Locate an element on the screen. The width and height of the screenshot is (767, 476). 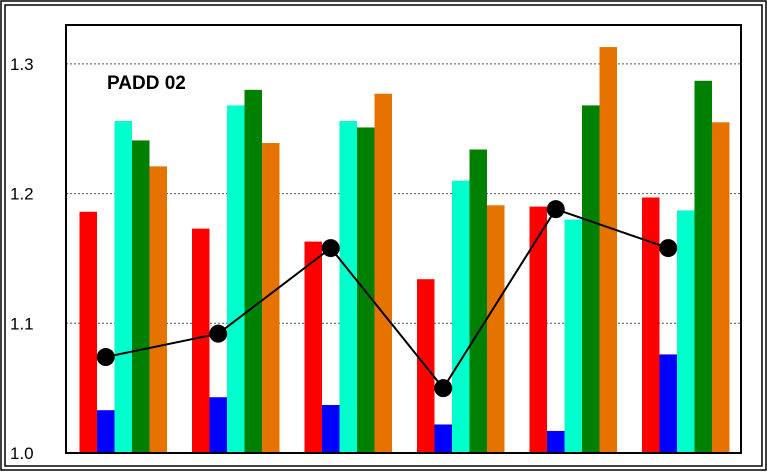
chart-title: PADD 02 is located at coordinates (146, 83).